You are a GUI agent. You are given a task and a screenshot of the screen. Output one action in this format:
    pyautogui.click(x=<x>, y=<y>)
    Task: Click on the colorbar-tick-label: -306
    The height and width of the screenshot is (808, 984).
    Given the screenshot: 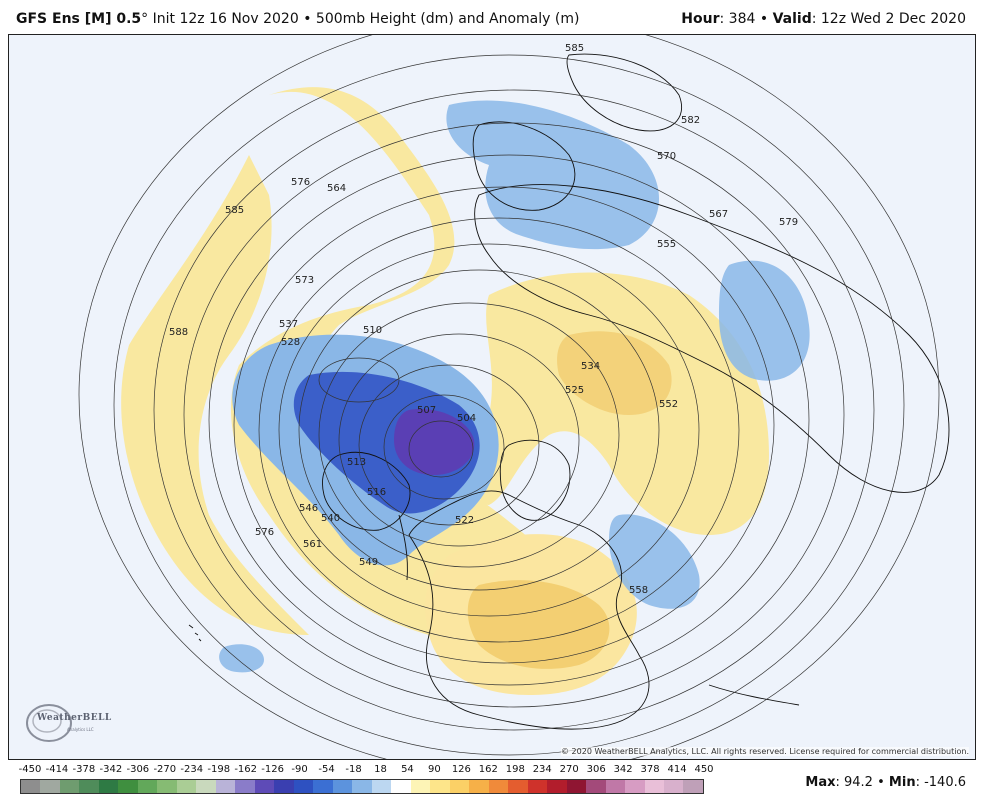 What is the action you would take?
    pyautogui.click(x=138, y=769)
    